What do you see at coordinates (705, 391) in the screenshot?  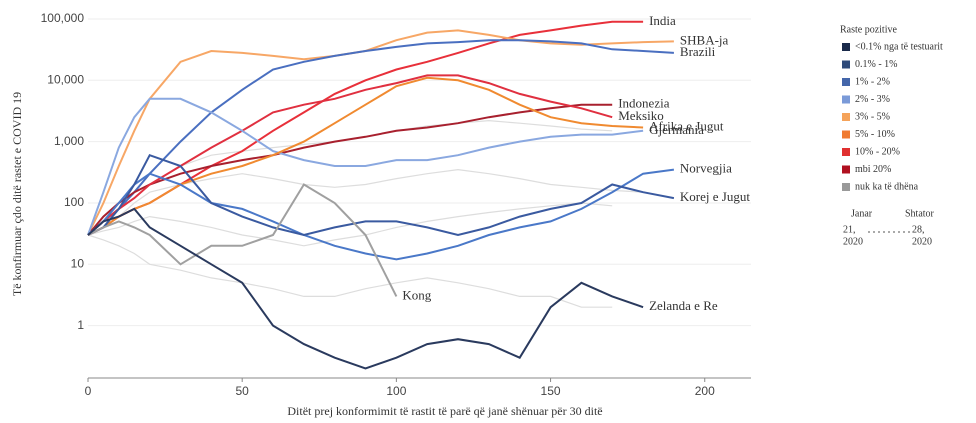 I see `x-tick-label: 200` at bounding box center [705, 391].